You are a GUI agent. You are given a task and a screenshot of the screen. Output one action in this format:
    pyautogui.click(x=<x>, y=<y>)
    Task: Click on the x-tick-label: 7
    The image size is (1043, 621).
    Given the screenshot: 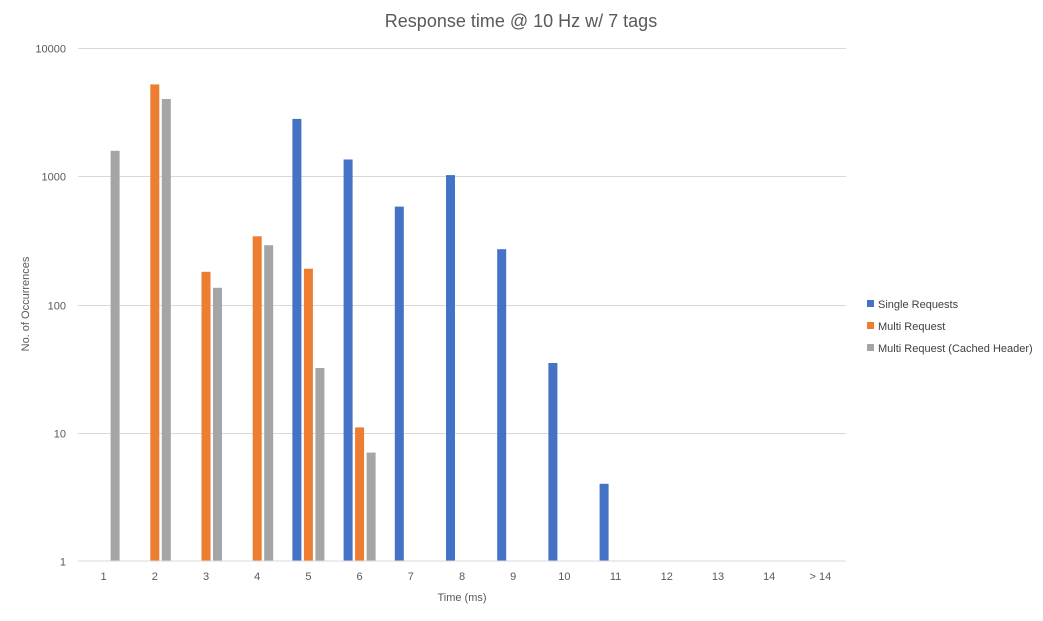 What is the action you would take?
    pyautogui.click(x=411, y=577)
    